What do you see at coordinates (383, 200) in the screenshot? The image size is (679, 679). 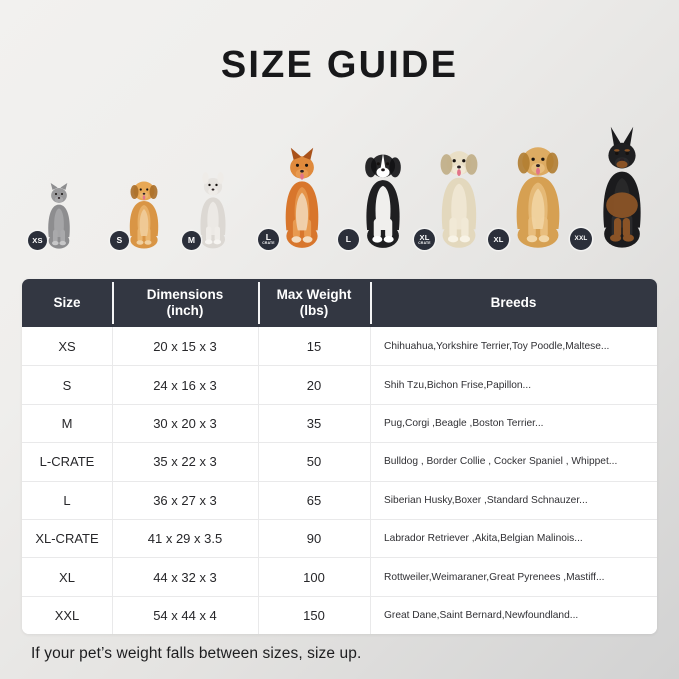 I see `animal-illustration-border-collie` at bounding box center [383, 200].